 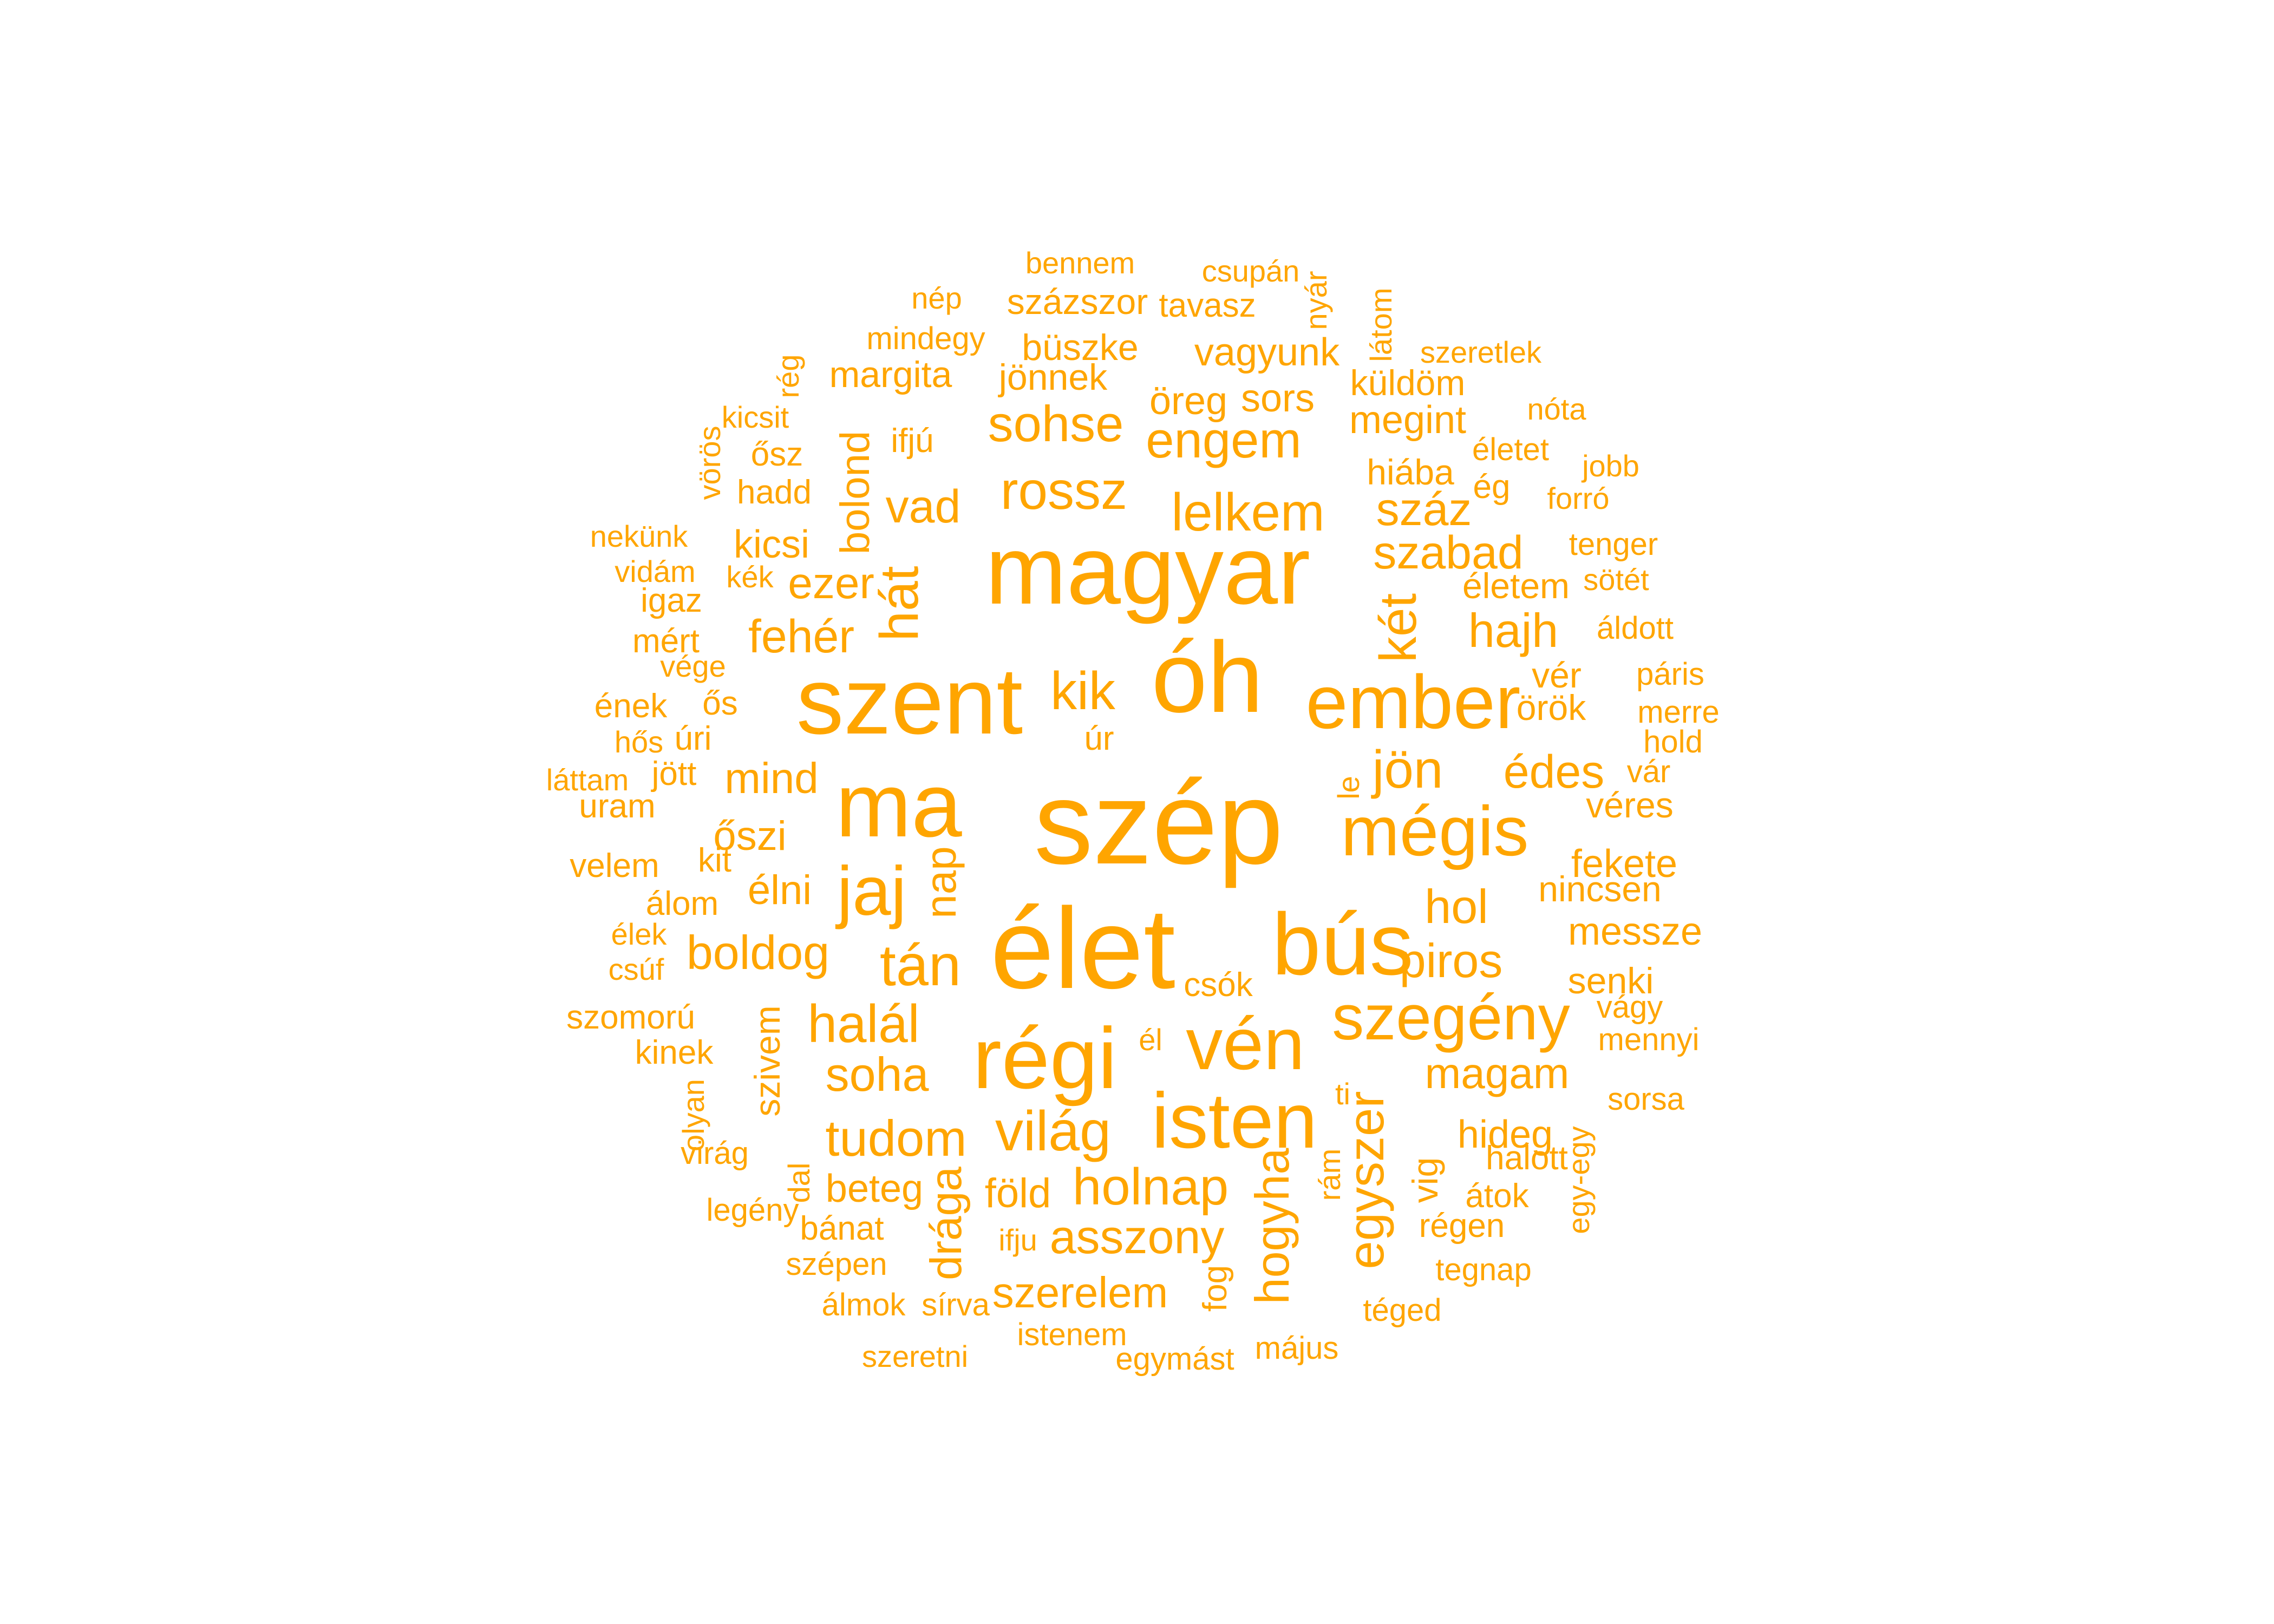 I want to click on word: boldog, so click(x=758, y=953).